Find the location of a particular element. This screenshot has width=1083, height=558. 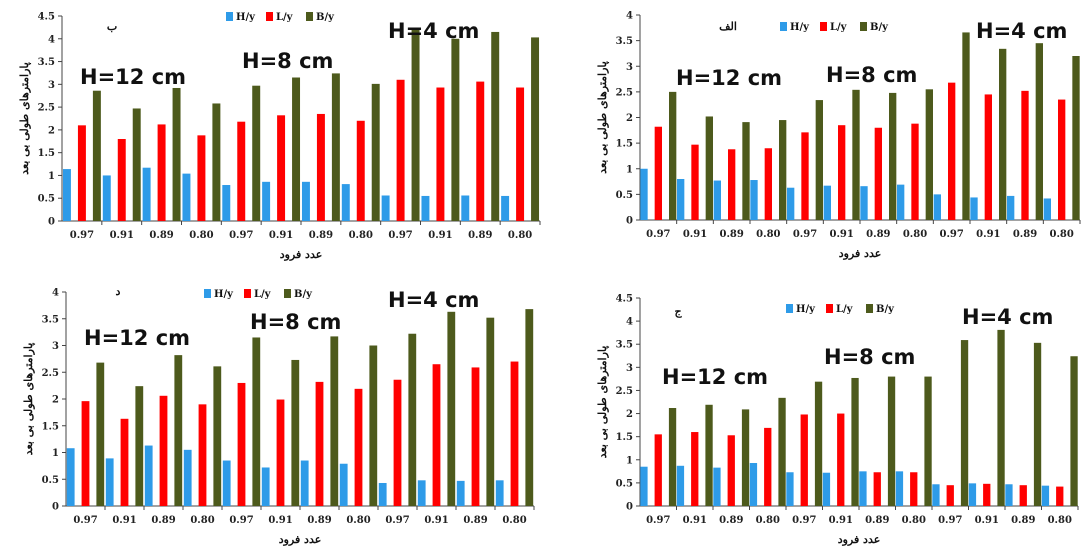

y-tick-label: 3.5 is located at coordinates (624, 345).